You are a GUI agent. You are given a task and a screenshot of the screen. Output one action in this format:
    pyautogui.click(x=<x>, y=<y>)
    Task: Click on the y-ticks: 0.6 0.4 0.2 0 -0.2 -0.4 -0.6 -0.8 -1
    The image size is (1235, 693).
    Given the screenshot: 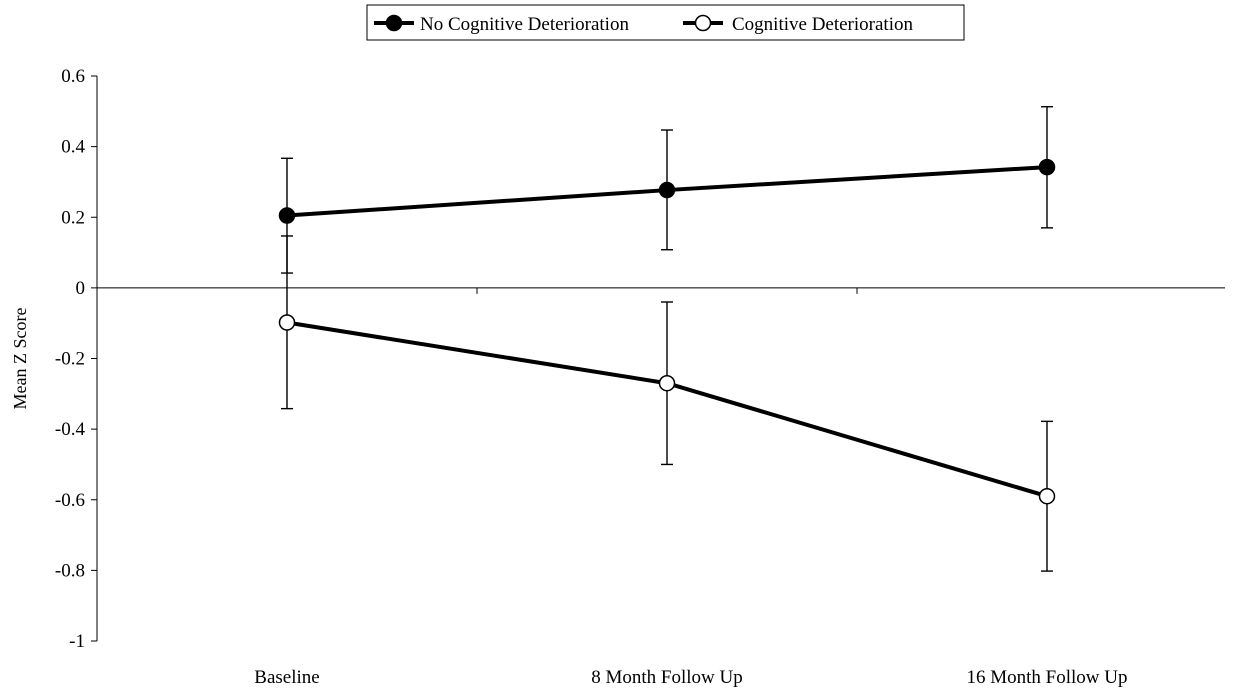 What is the action you would take?
    pyautogui.click(x=76, y=359)
    